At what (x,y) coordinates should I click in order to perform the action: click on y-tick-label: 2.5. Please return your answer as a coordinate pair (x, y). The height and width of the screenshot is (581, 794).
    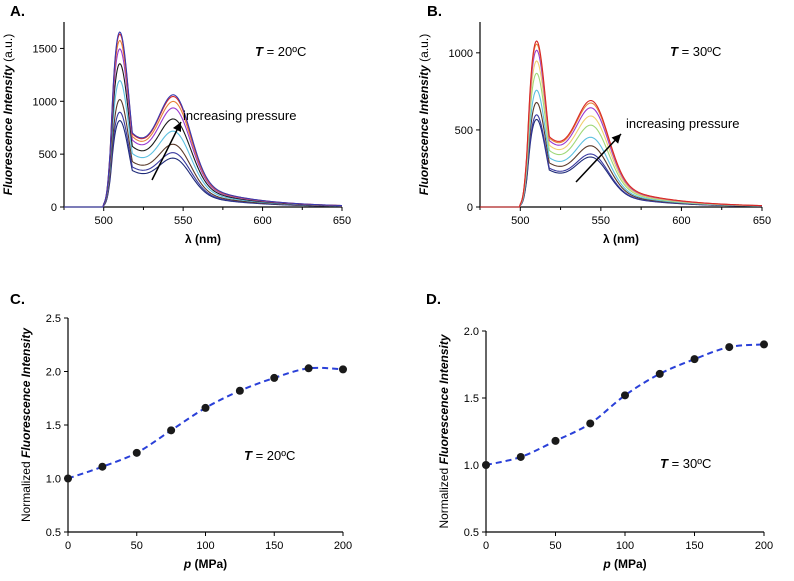
    Looking at the image, I should click on (53, 319).